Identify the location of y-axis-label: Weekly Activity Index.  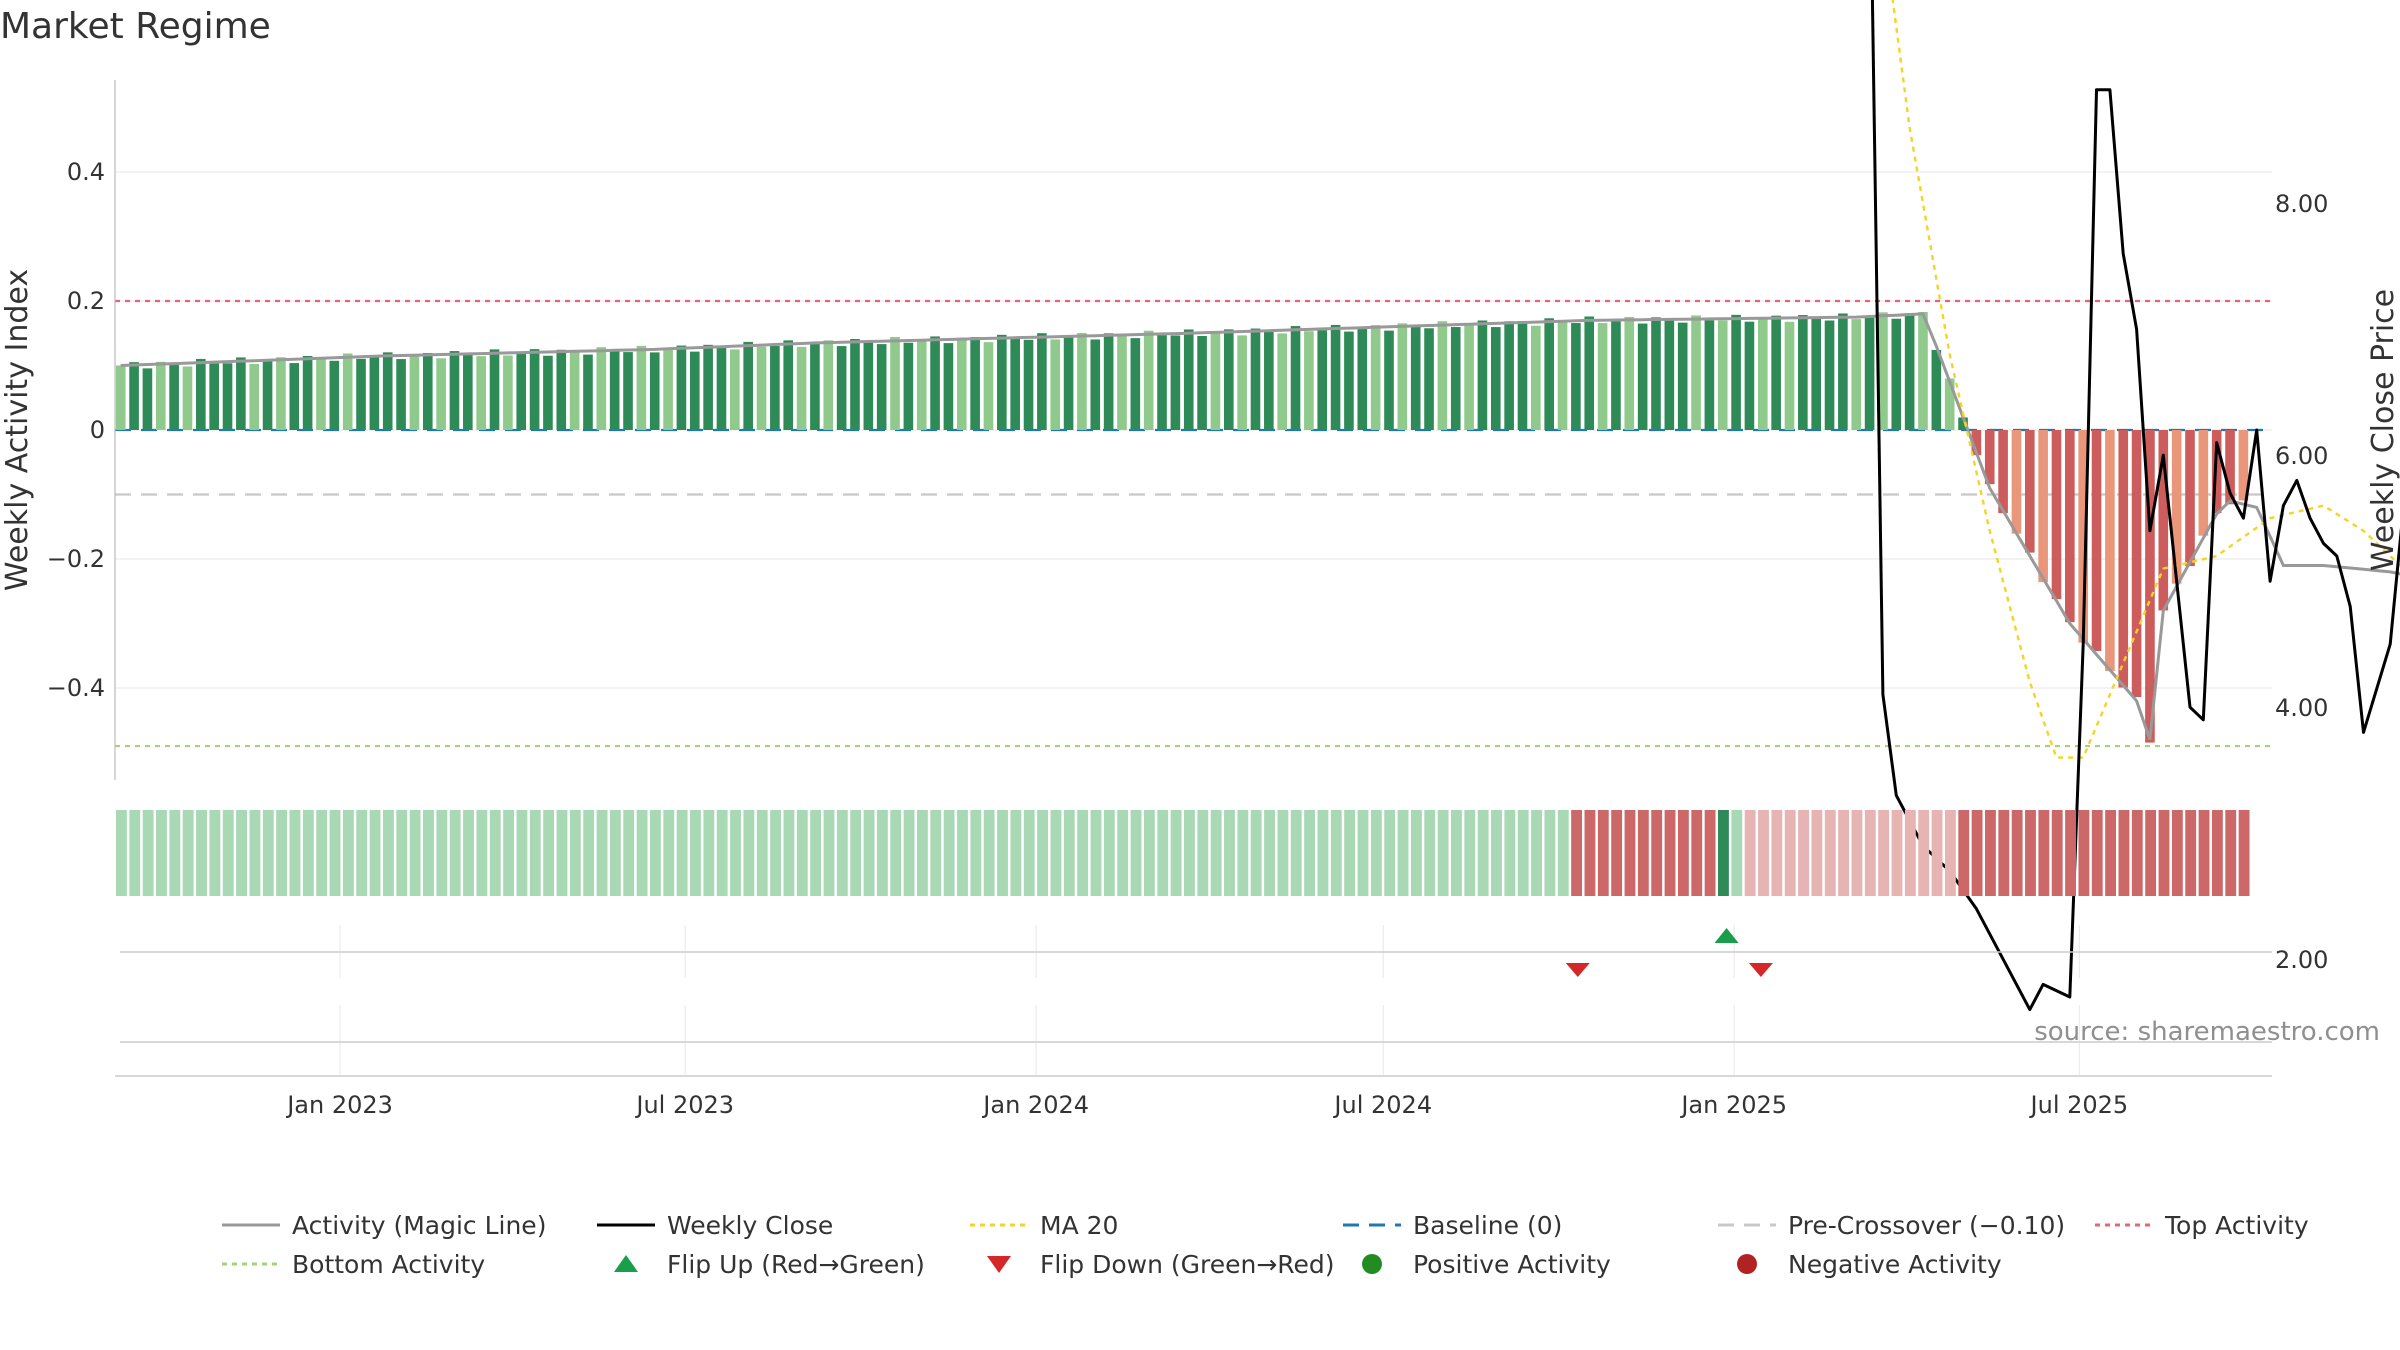
(17, 430).